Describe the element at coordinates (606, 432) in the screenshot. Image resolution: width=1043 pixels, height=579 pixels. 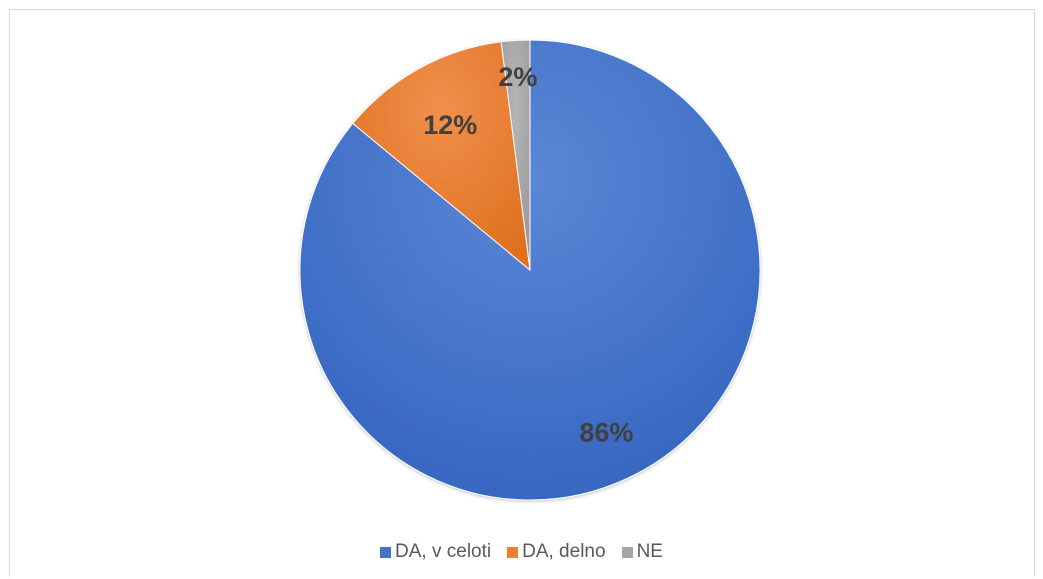
I see `data-label-1: 86%` at that location.